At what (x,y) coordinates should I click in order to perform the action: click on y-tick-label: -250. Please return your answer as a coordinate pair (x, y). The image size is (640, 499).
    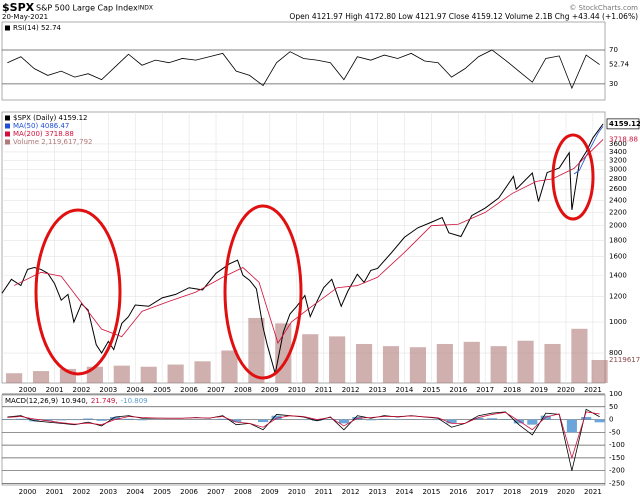
    Looking at the image, I should click on (617, 483).